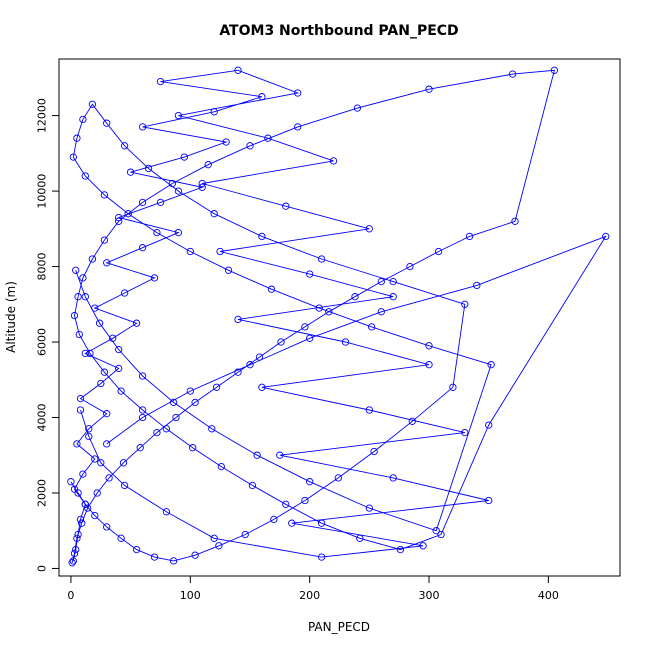 The width and height of the screenshot is (650, 650). I want to click on y-tick-label: 12000, so click(42, 115).